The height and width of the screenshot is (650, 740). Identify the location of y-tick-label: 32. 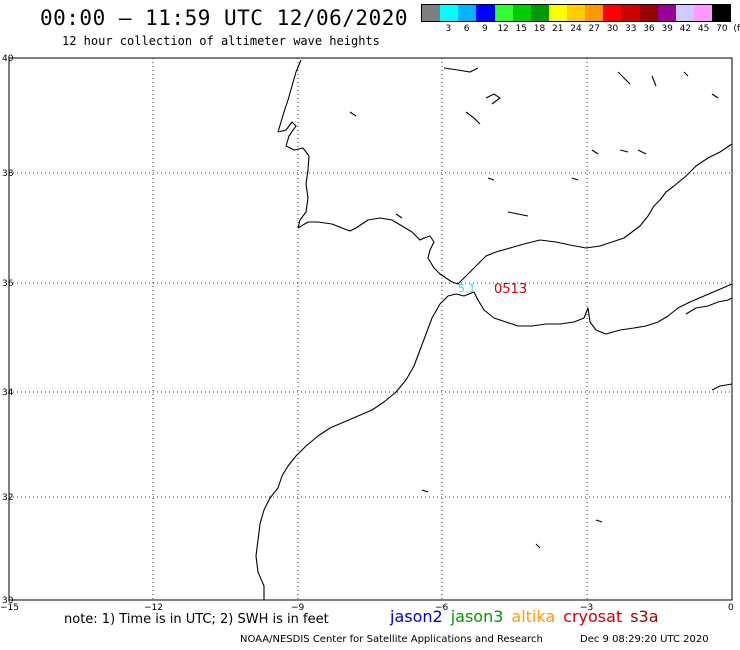
(7, 498).